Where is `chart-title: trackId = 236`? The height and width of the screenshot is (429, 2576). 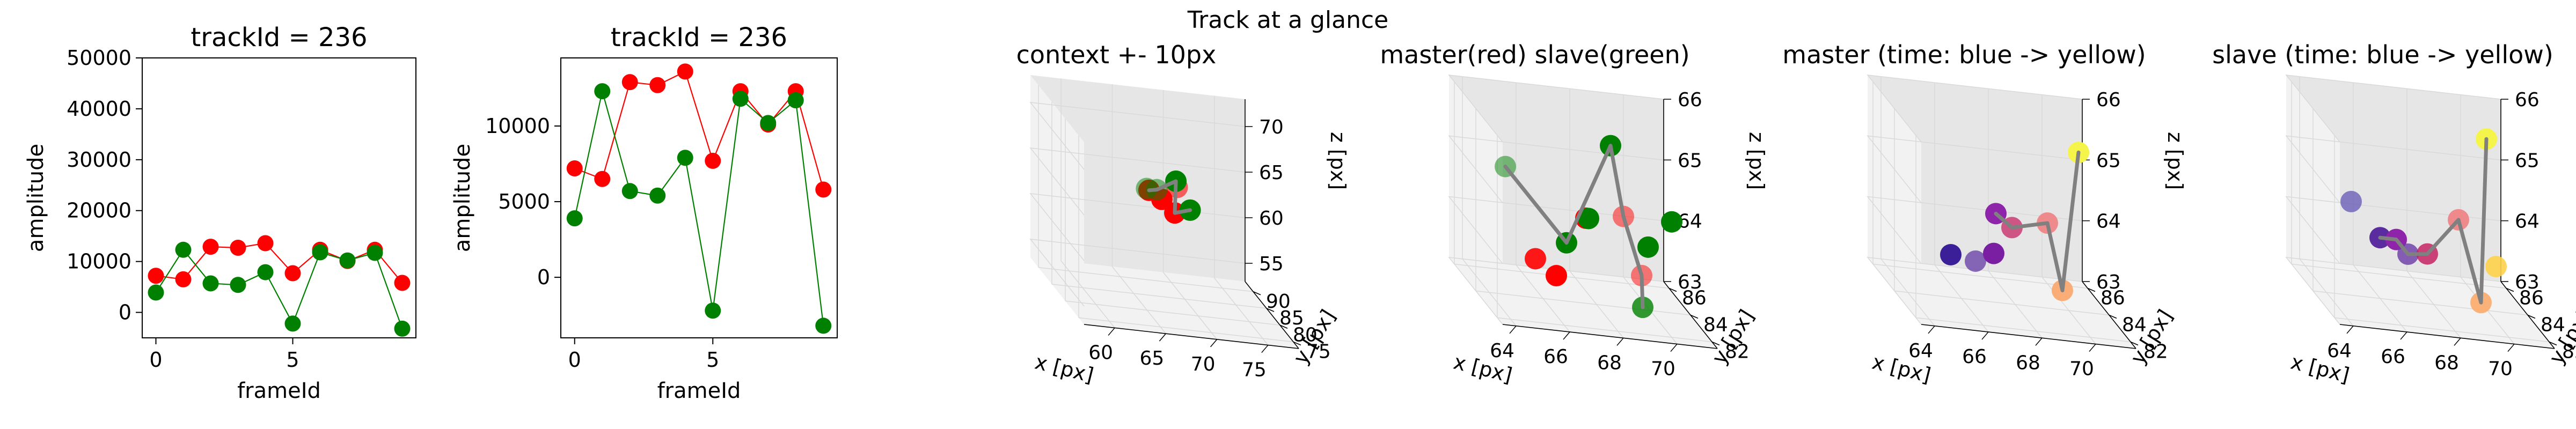 chart-title: trackId = 236 is located at coordinates (699, 38).